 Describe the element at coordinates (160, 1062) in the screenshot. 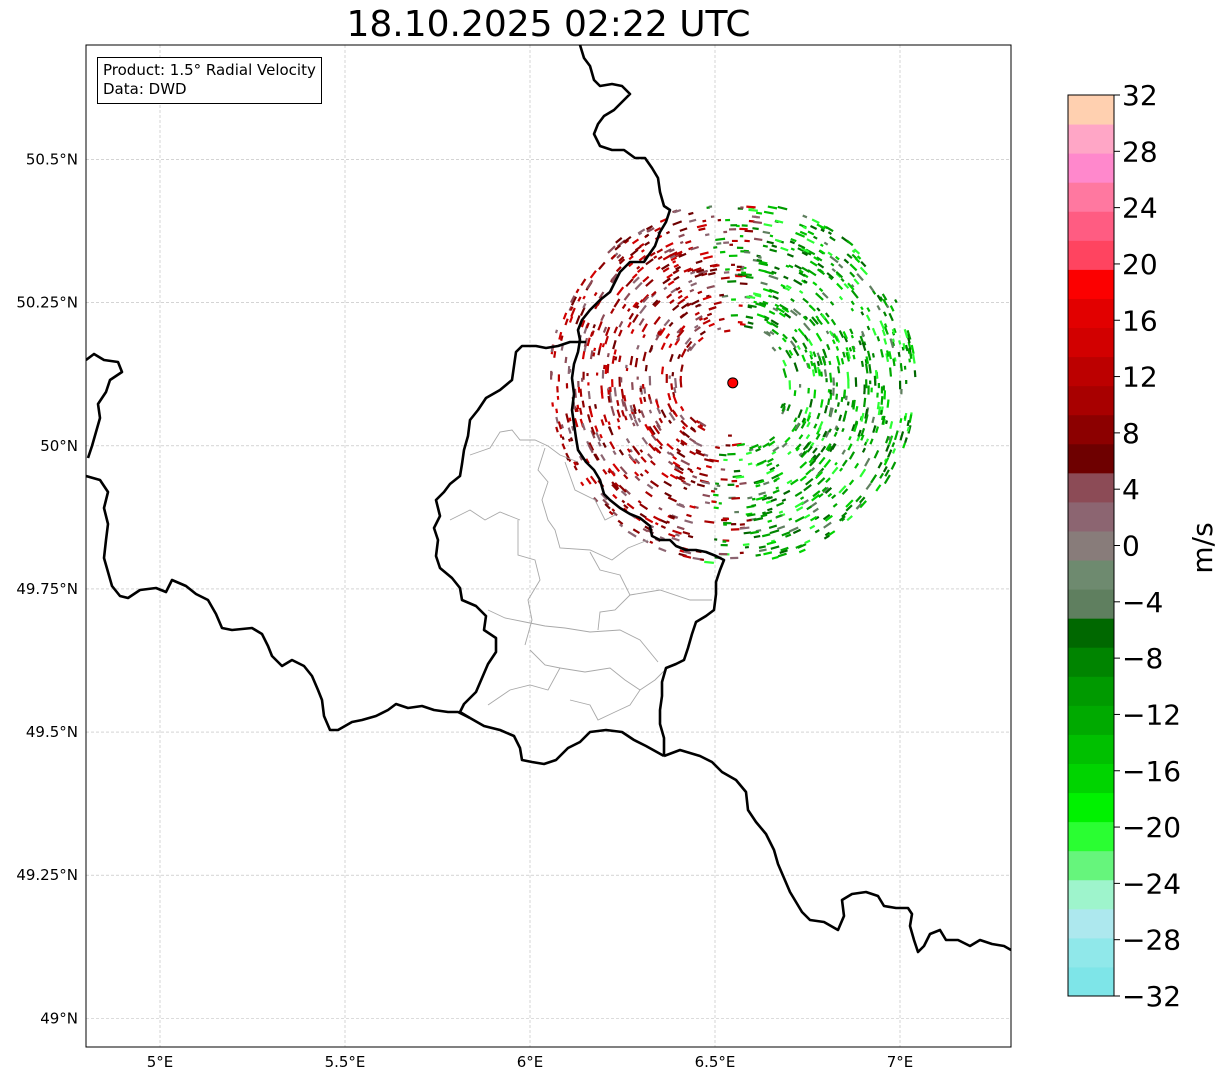

I see `lon-tick-label: 5°E` at that location.